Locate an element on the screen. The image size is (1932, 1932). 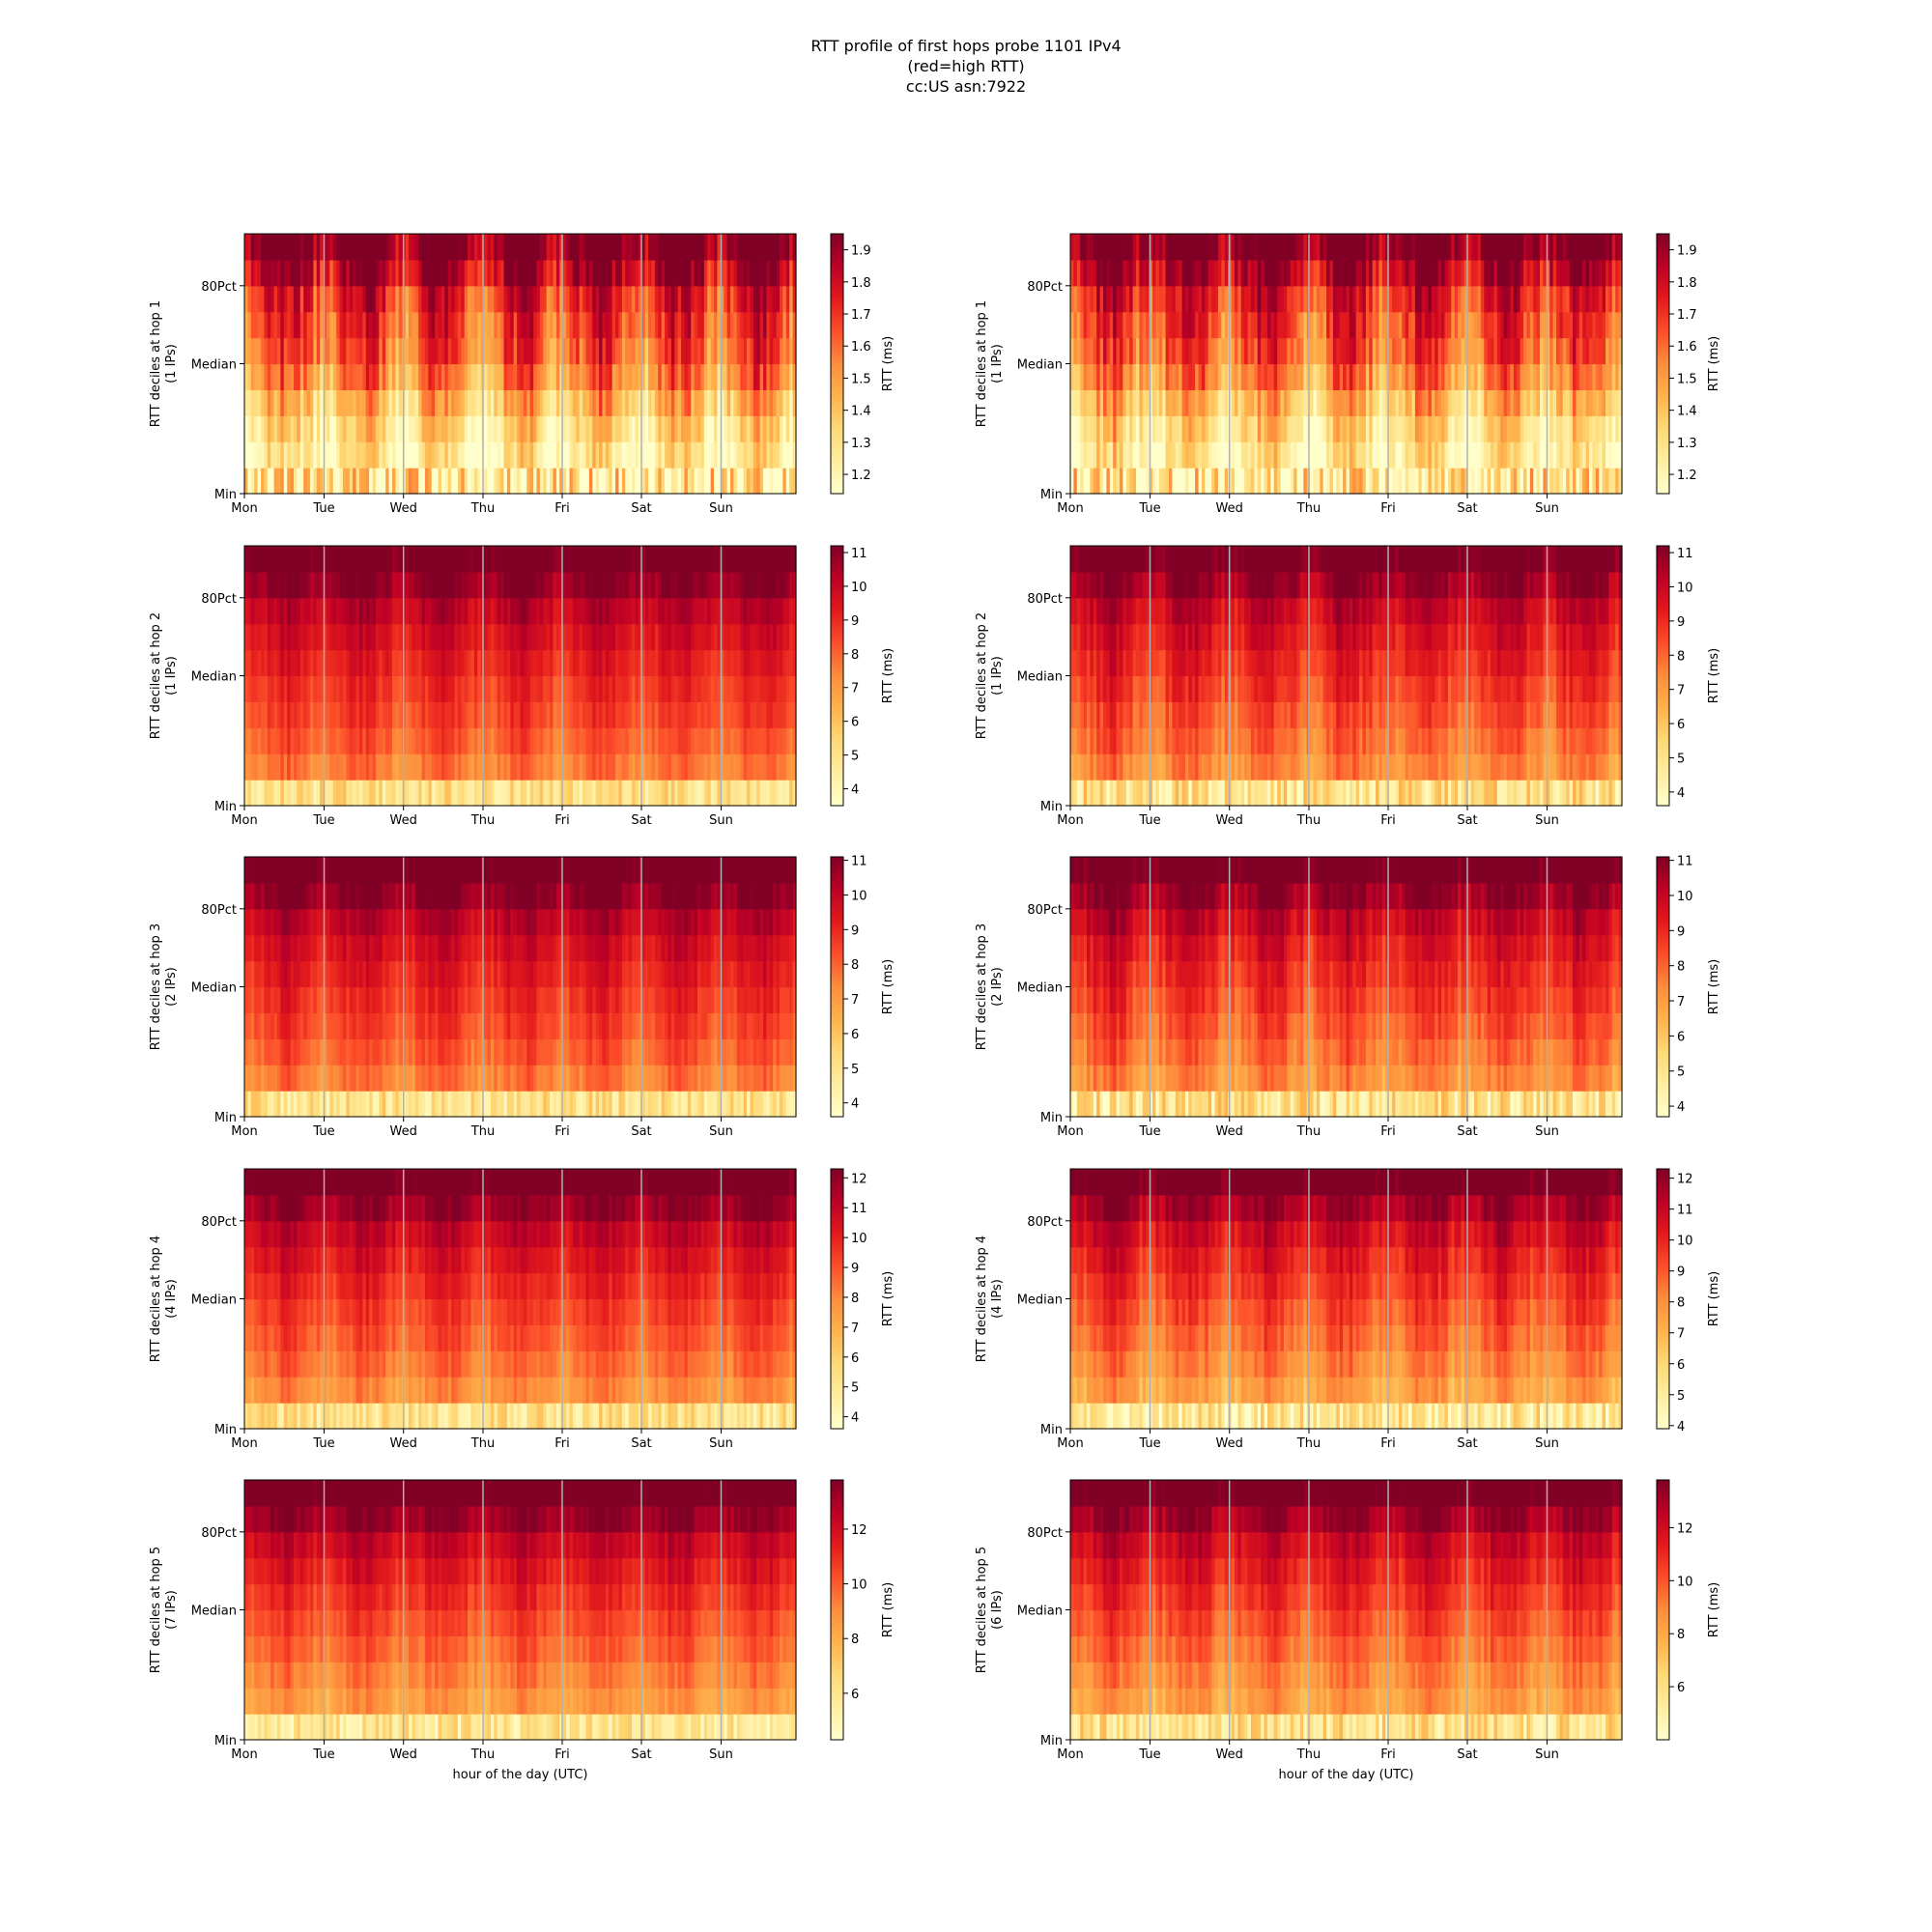
colorbar-tick-label: 1.6 is located at coordinates (861, 347).